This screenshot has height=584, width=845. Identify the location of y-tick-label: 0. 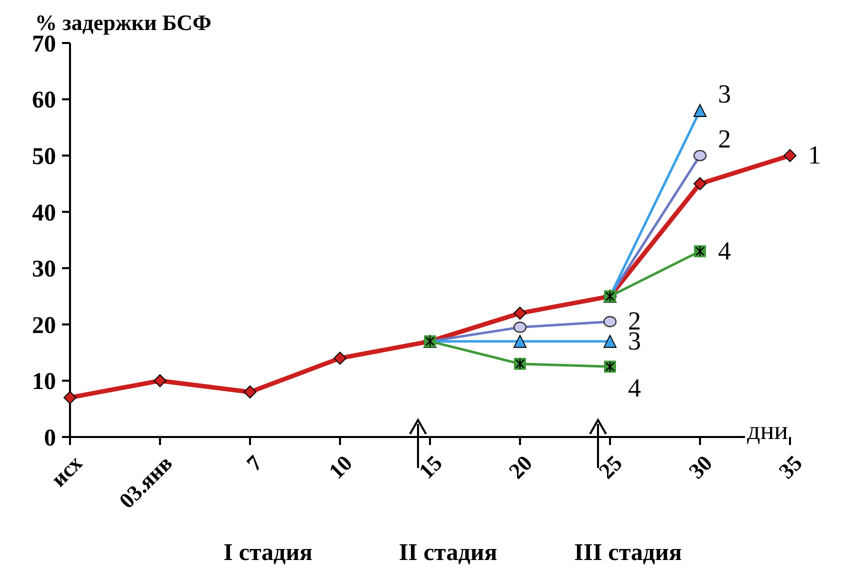
(50, 438).